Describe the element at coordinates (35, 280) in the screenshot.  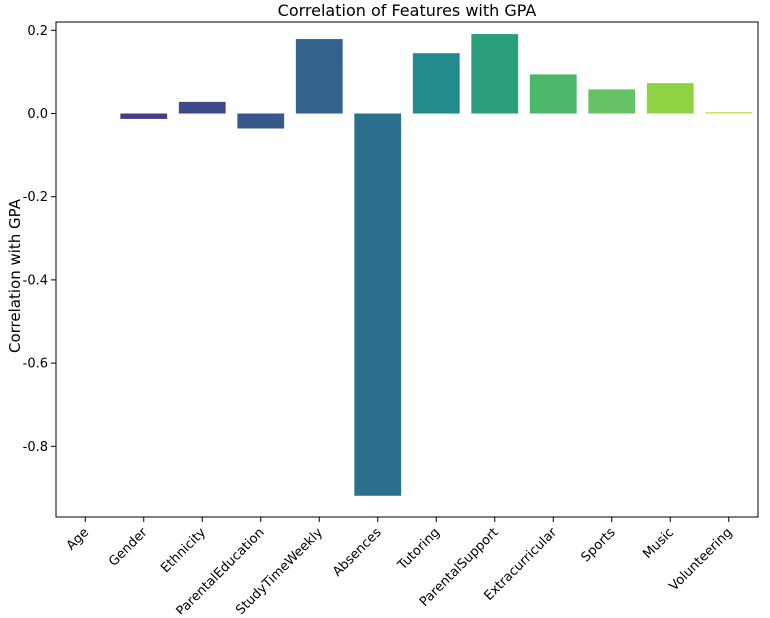
I see `y-tick-label: -0.4` at that location.